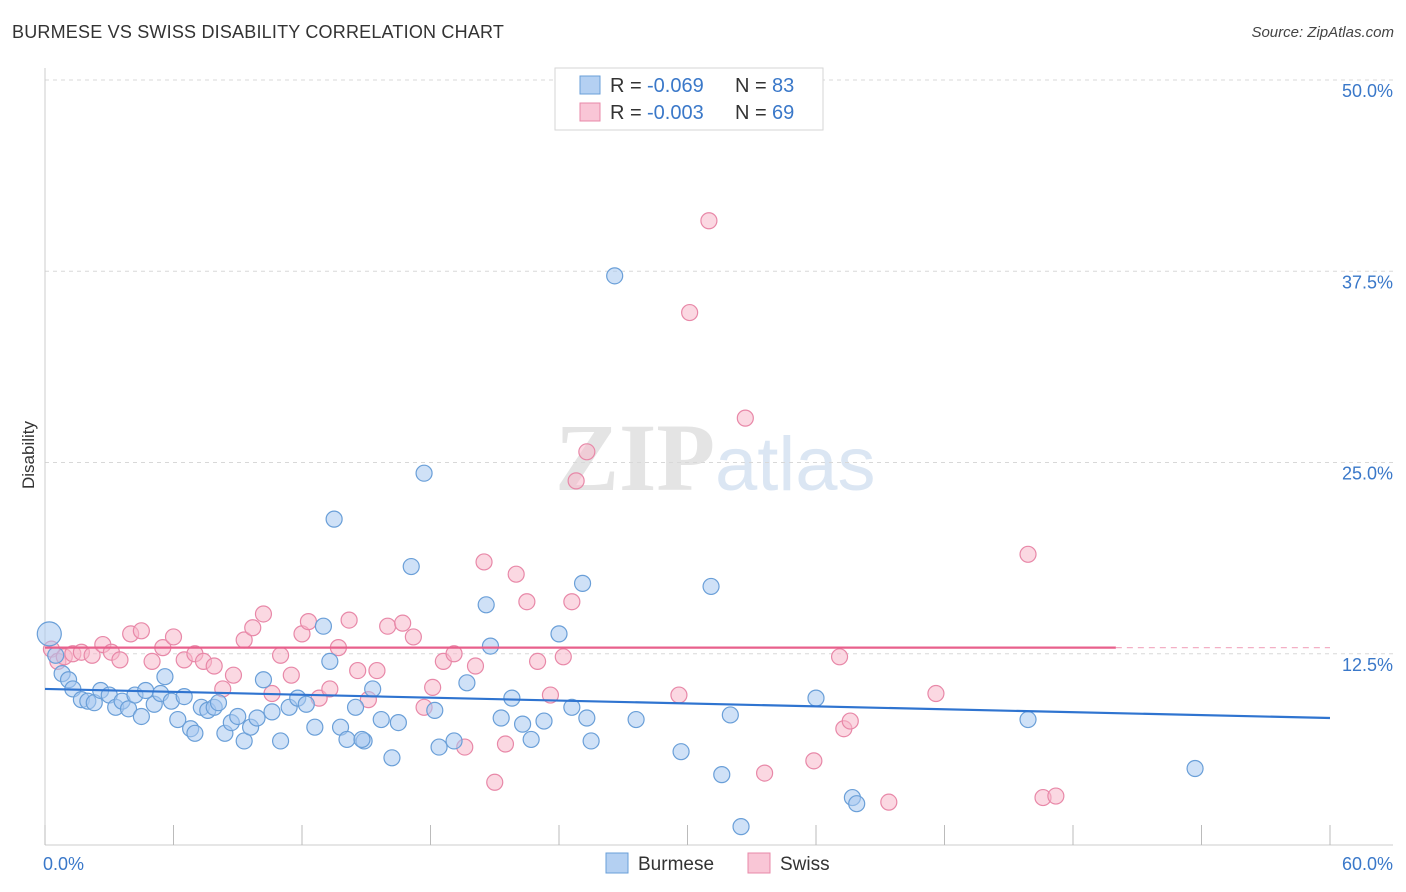 This screenshot has height=892, width=1406. What do you see at coordinates (1367, 864) in the screenshot?
I see `x-tick-label-1: 60.0%` at bounding box center [1367, 864].